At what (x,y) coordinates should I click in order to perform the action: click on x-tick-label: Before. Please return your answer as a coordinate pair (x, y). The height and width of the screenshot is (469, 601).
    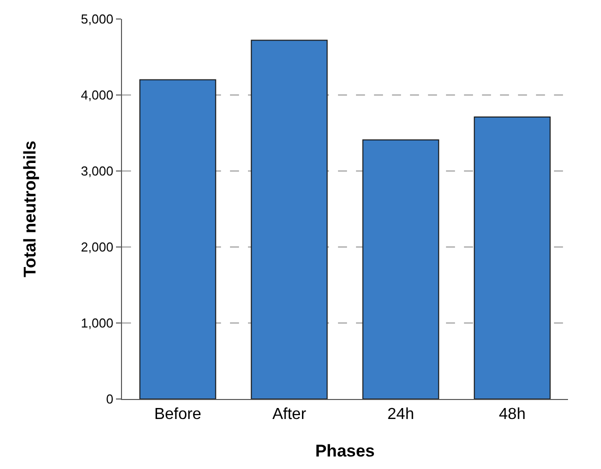
    Looking at the image, I should click on (178, 415).